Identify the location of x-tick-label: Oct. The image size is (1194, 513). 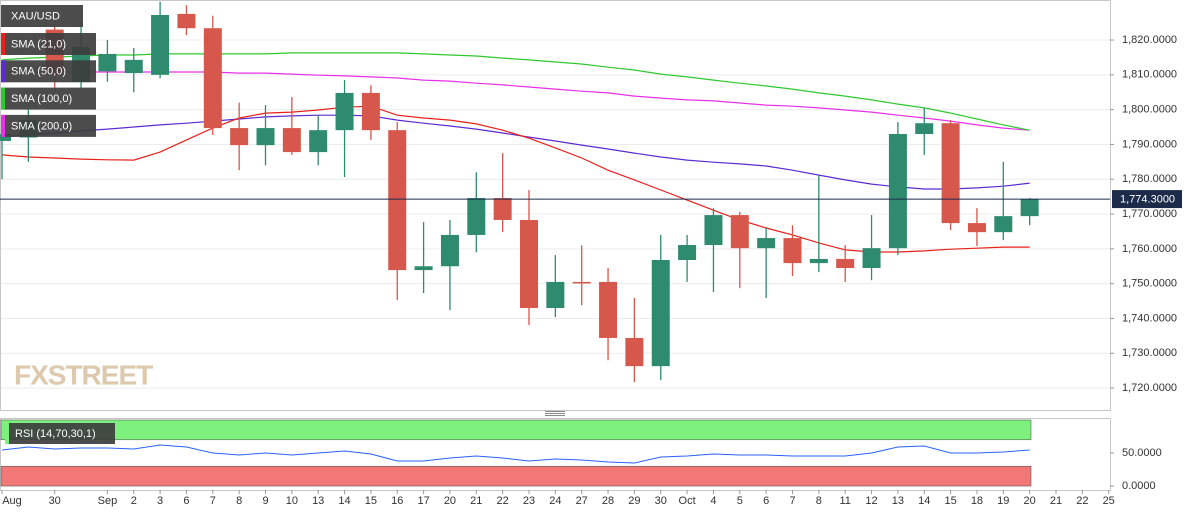
(687, 501).